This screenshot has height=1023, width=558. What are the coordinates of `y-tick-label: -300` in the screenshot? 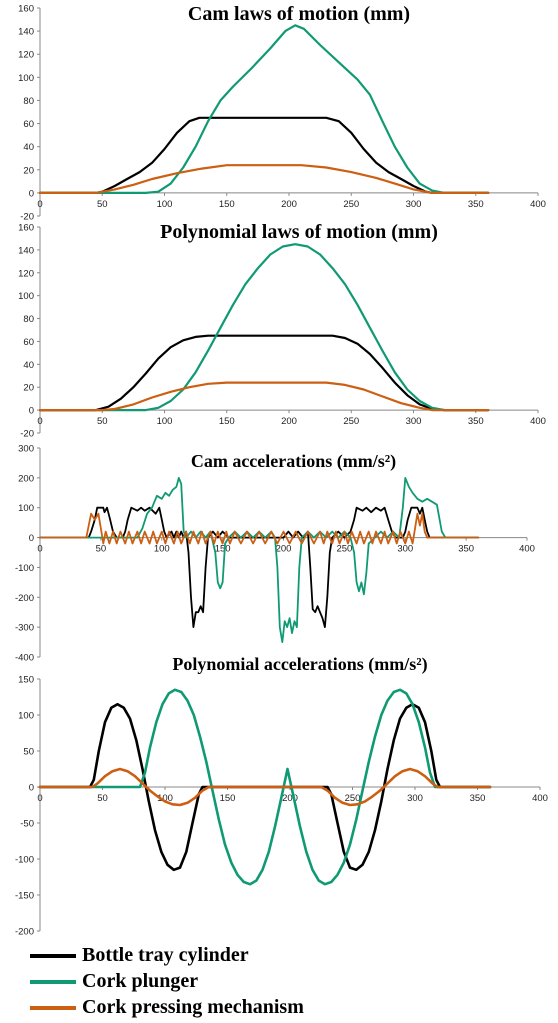 It's located at (24, 628).